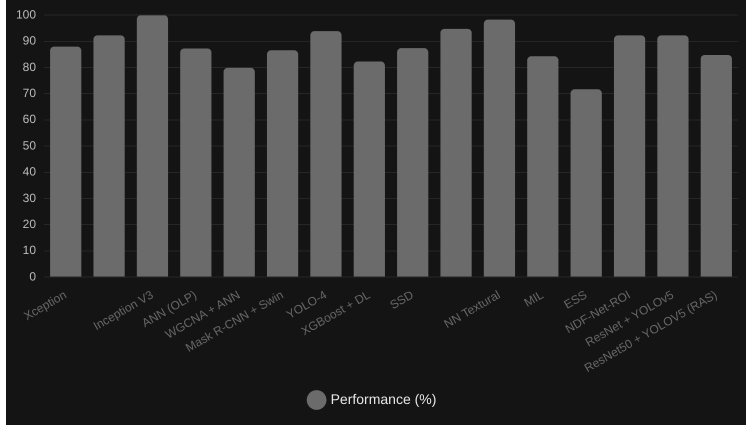  What do you see at coordinates (29, 67) in the screenshot?
I see `y-tick-label: 80` at bounding box center [29, 67].